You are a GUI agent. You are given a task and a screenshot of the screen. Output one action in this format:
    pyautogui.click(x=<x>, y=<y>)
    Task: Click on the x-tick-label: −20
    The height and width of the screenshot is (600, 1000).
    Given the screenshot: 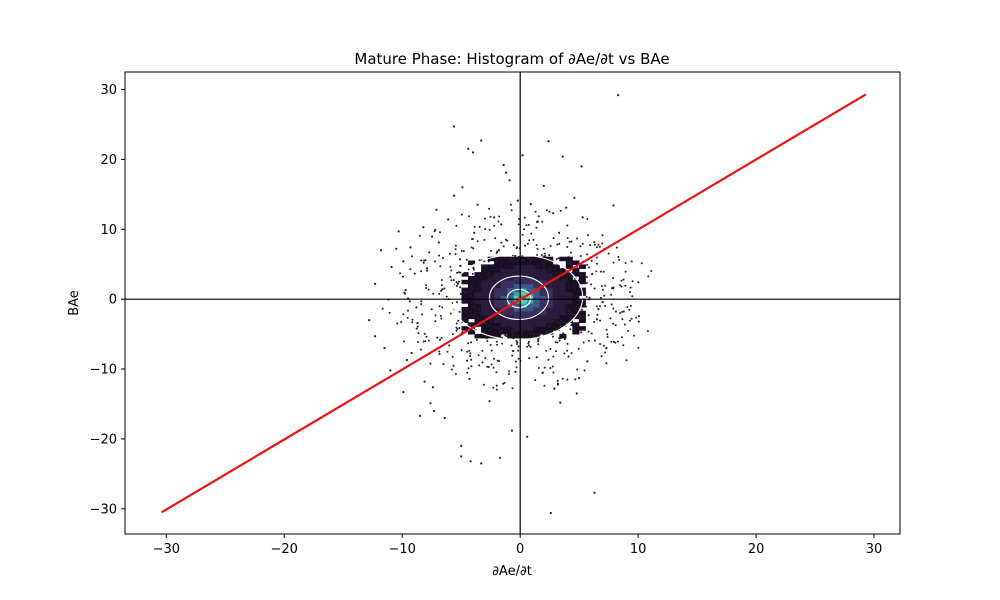 What is the action you would take?
    pyautogui.click(x=283, y=549)
    